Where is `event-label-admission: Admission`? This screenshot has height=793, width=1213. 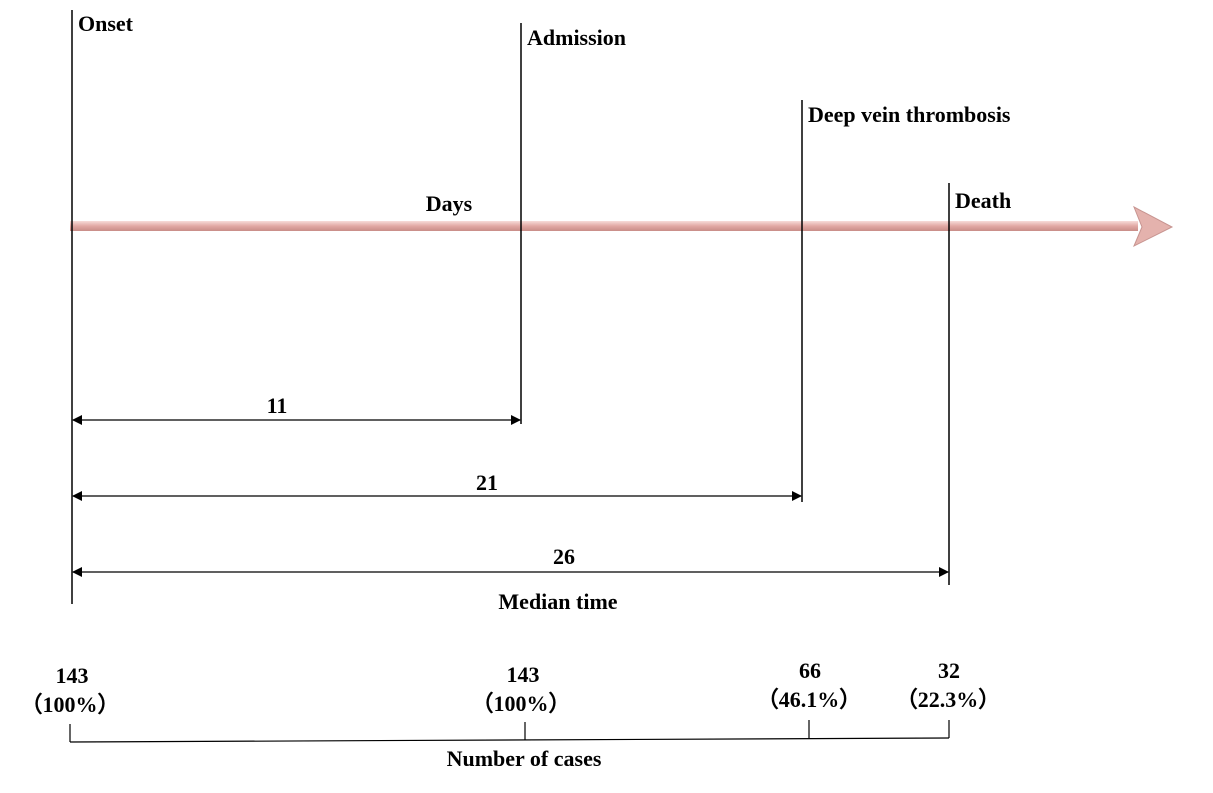
event-label-admission: Admission is located at coordinates (577, 37).